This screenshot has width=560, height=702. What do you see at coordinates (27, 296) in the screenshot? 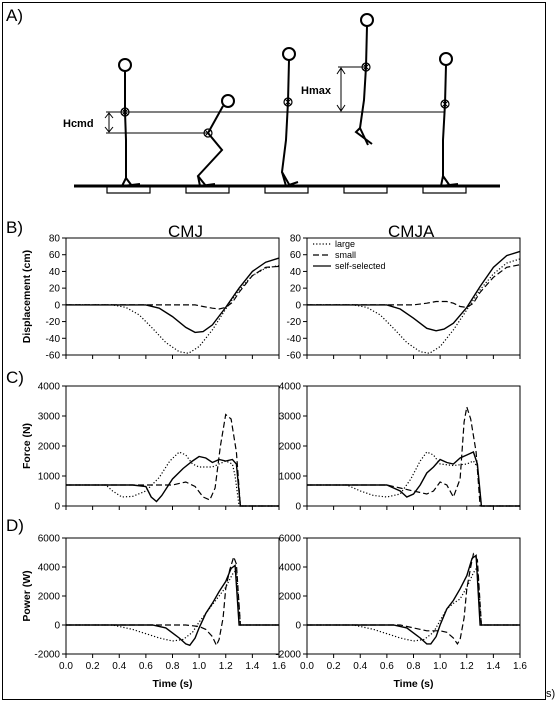
I see `y-axis-label: Displacement (cm)` at bounding box center [27, 296].